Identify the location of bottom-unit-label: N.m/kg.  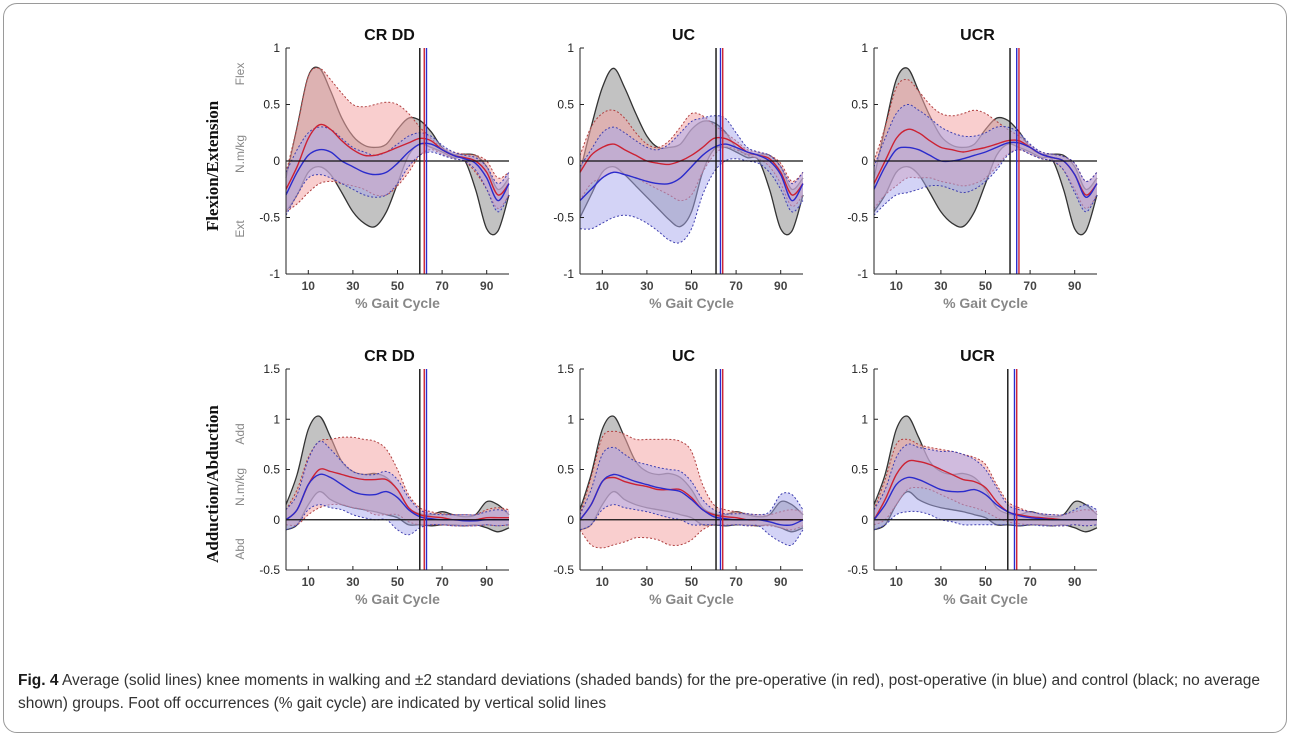
(240, 487).